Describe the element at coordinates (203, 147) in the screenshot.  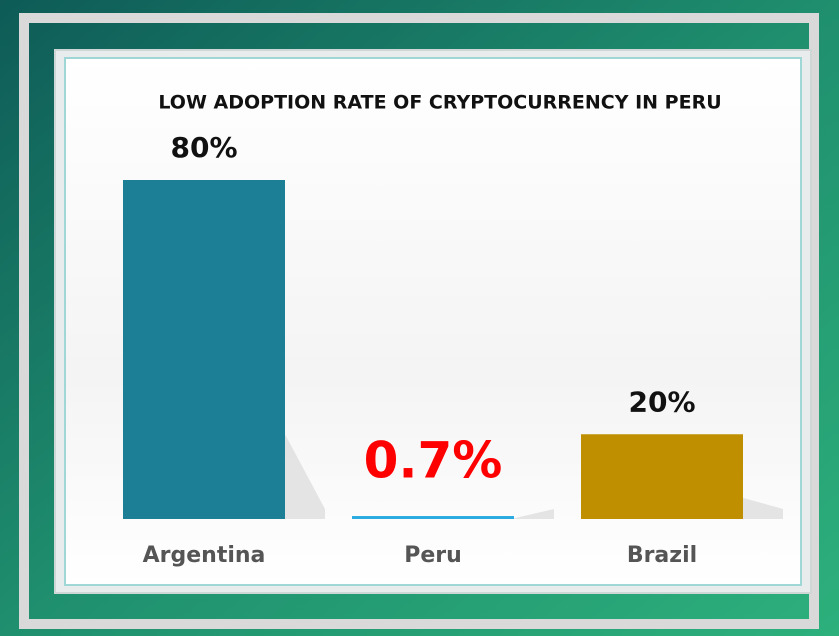
I see `value-label: 80%` at that location.